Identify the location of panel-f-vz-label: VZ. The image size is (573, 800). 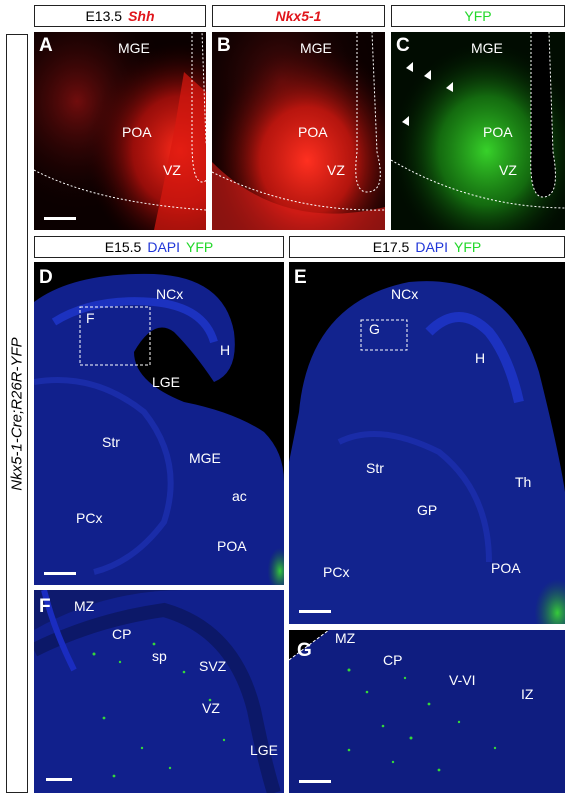
(211, 708).